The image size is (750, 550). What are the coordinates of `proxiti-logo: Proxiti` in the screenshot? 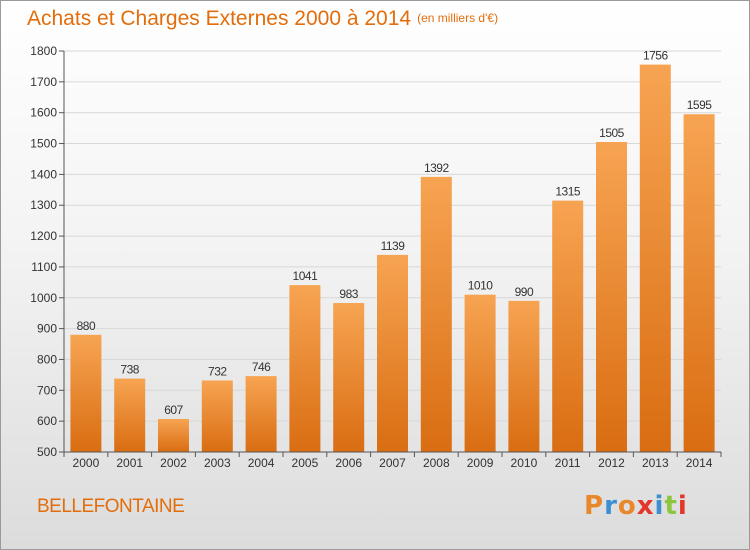 It's located at (636, 506).